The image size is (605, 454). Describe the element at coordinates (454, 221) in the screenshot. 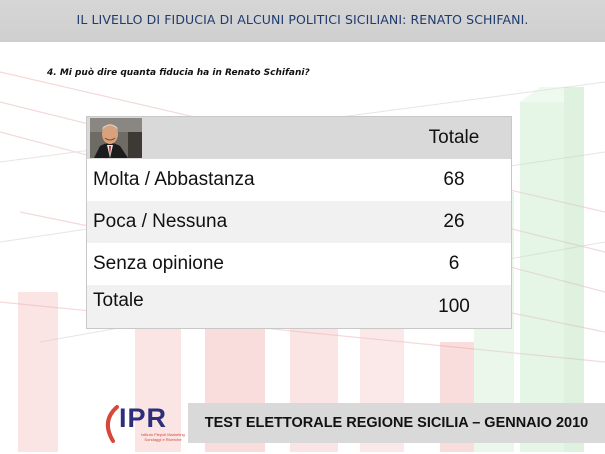

I see `row-value: 26` at that location.